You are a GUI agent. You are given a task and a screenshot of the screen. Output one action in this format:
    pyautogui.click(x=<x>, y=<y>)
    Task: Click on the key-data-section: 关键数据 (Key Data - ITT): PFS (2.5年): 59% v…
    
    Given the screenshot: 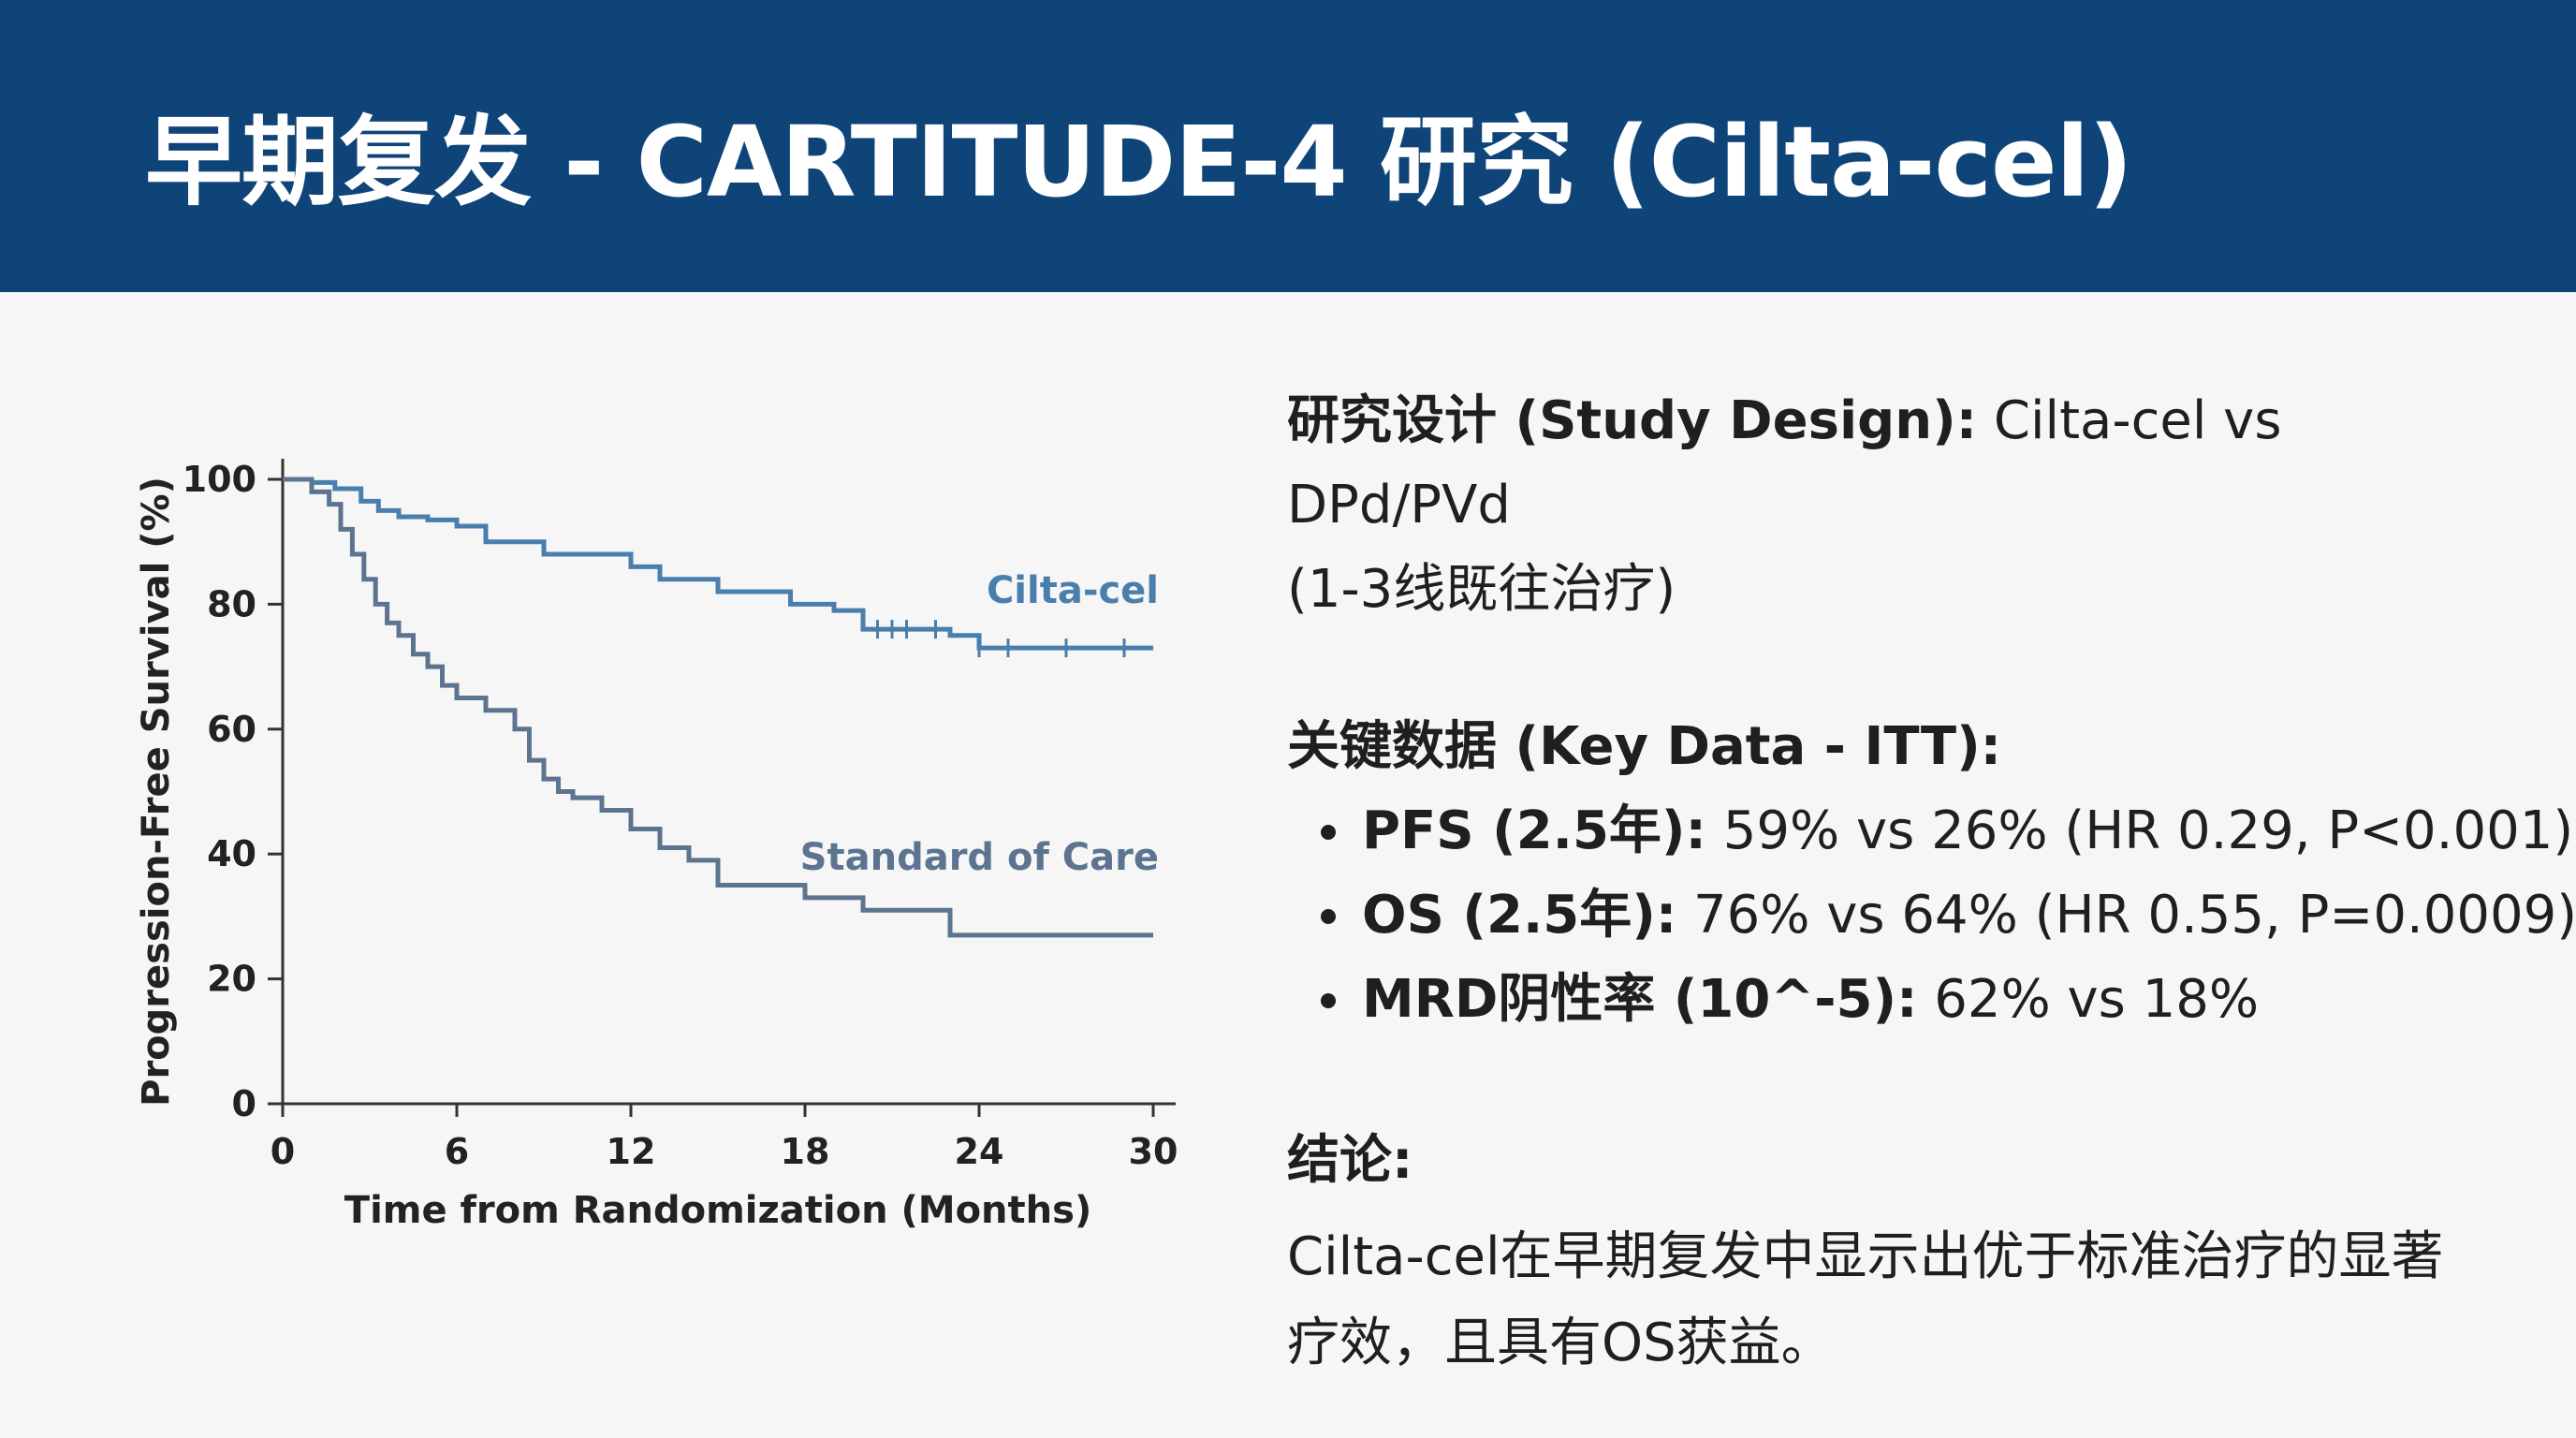 What is the action you would take?
    pyautogui.click(x=1931, y=873)
    